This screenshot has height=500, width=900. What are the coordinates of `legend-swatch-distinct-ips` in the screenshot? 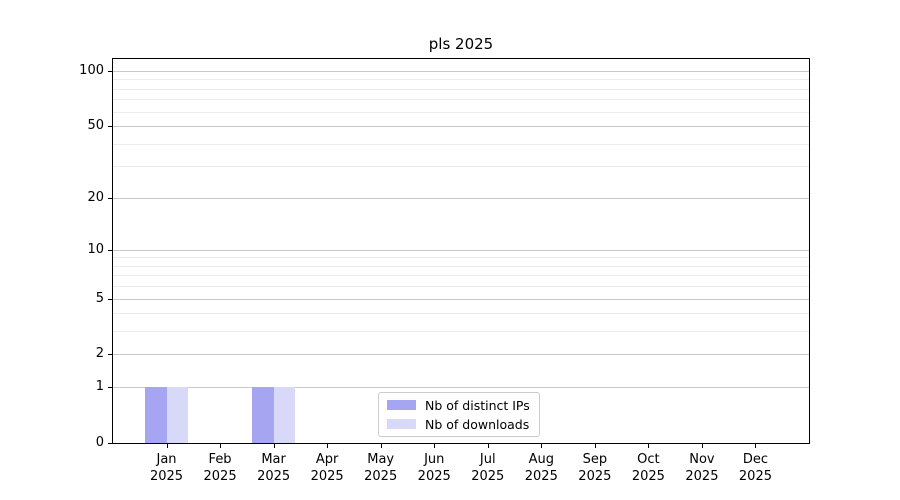 It's located at (401, 405).